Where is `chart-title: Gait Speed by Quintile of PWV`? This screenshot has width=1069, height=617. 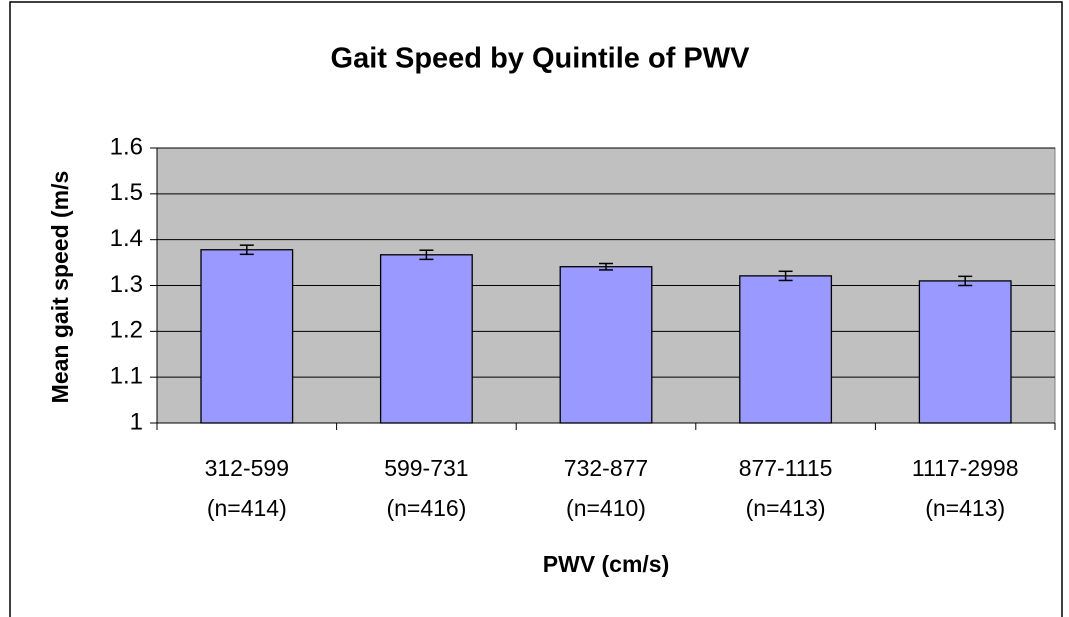 chart-title: Gait Speed by Quintile of PWV is located at coordinates (541, 59).